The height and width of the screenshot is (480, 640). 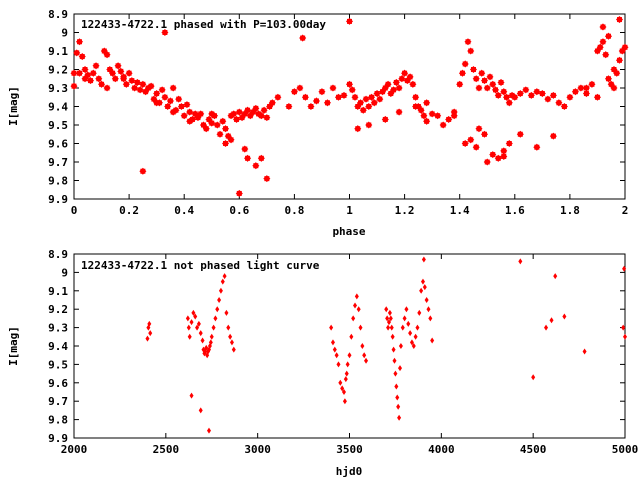 What do you see at coordinates (570, 210) in the screenshot?
I see `top-xtick-label: 1.8` at bounding box center [570, 210].